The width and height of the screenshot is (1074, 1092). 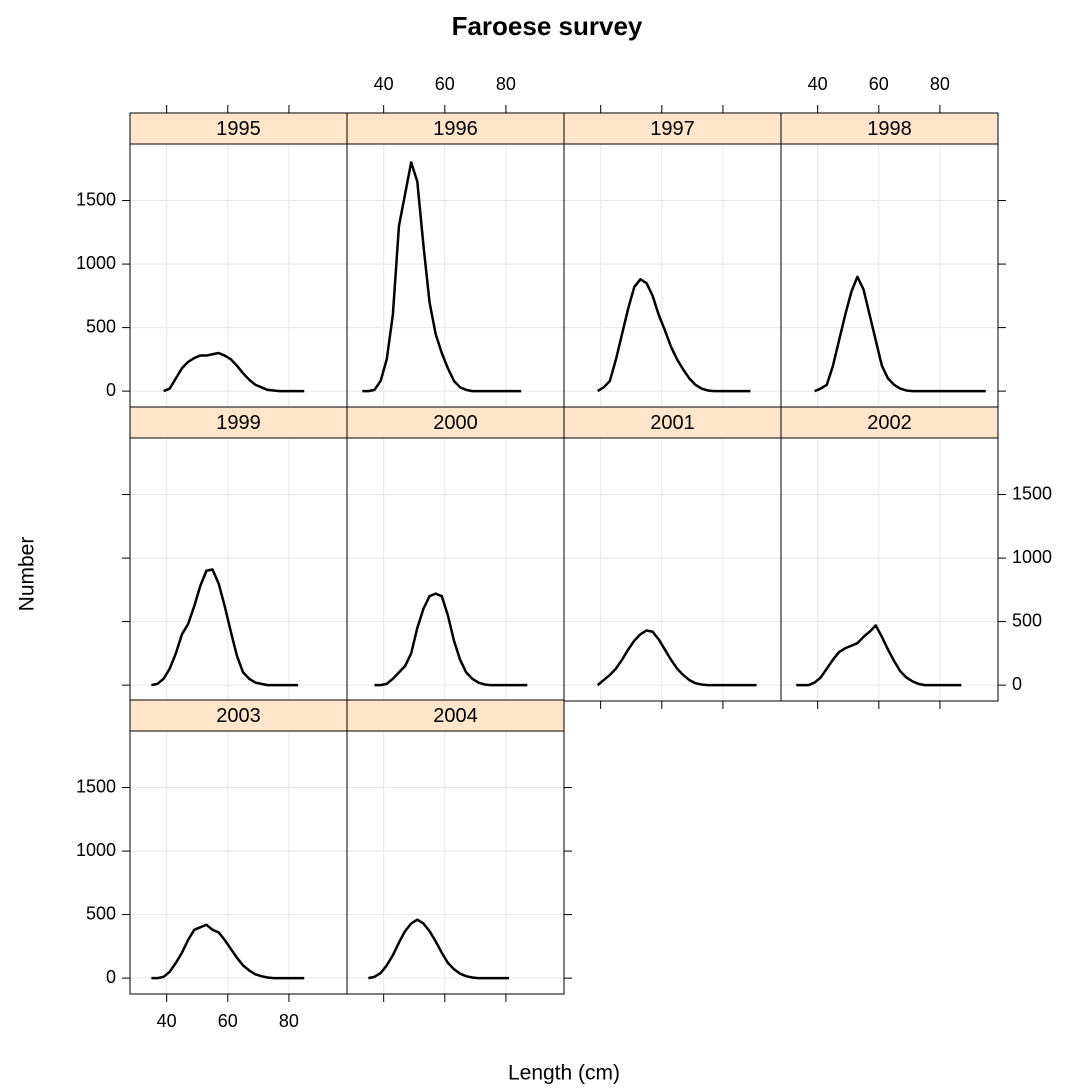 I want to click on strip-label: 1999, so click(x=238, y=423).